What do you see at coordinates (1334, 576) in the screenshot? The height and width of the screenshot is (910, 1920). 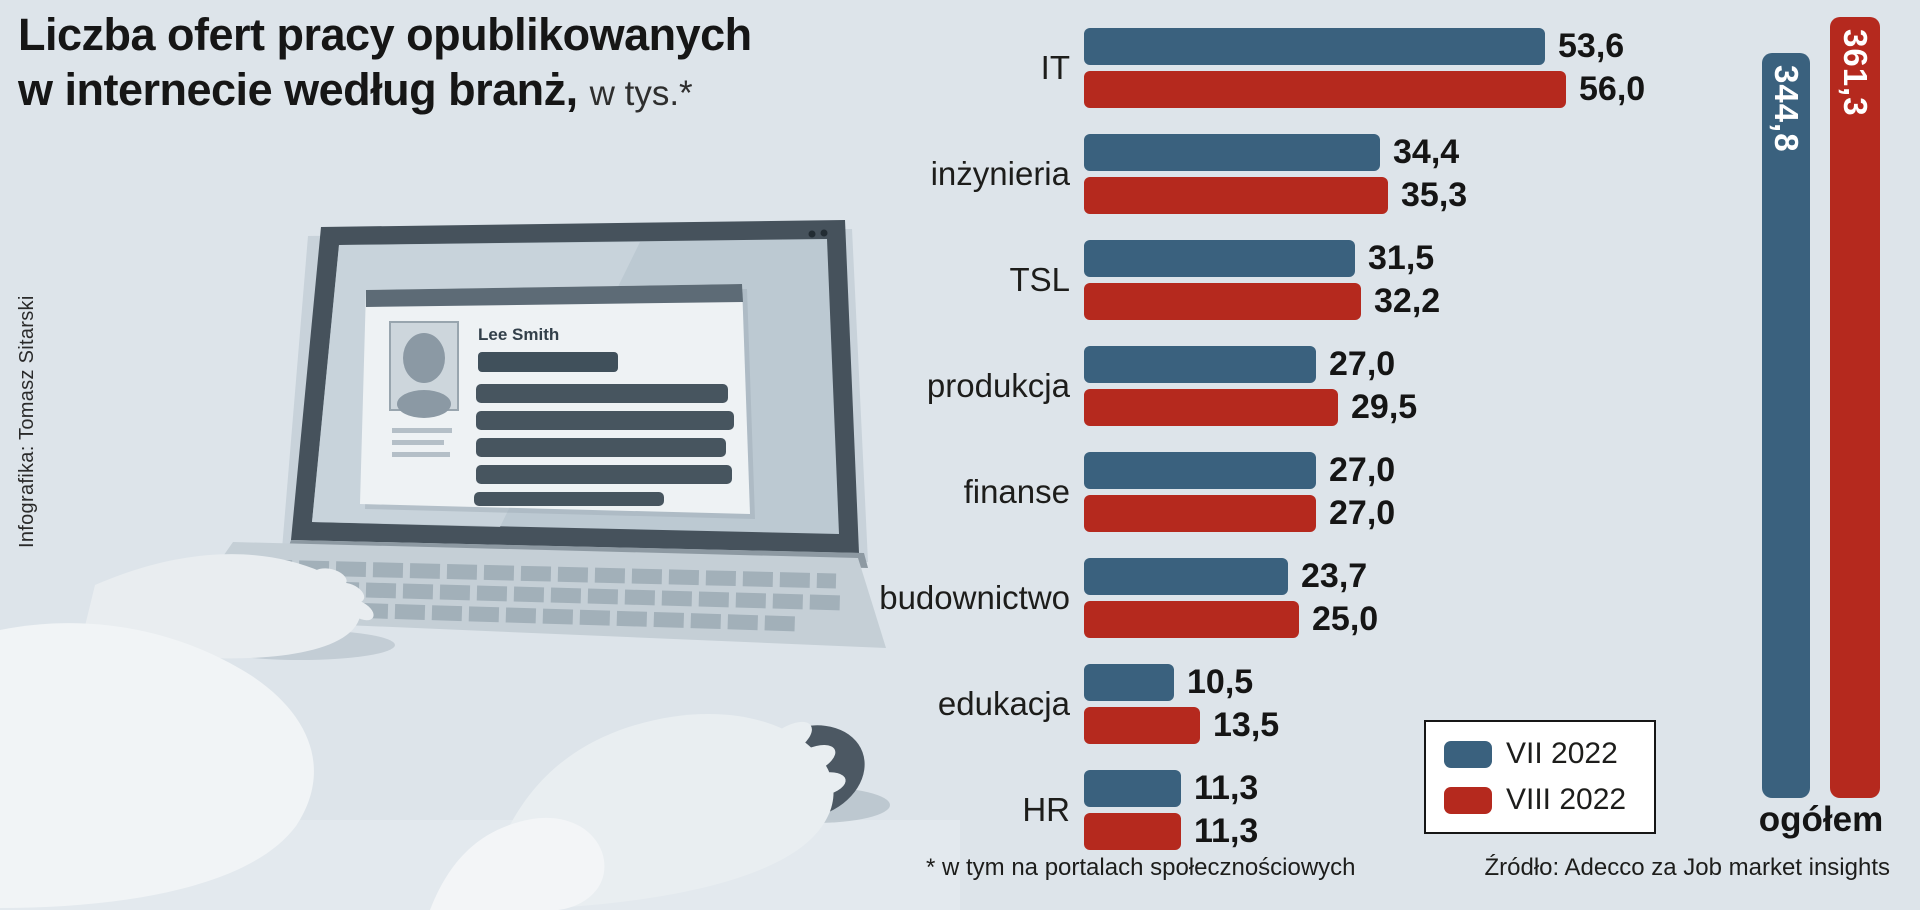 I see `value-label: 23,7` at bounding box center [1334, 576].